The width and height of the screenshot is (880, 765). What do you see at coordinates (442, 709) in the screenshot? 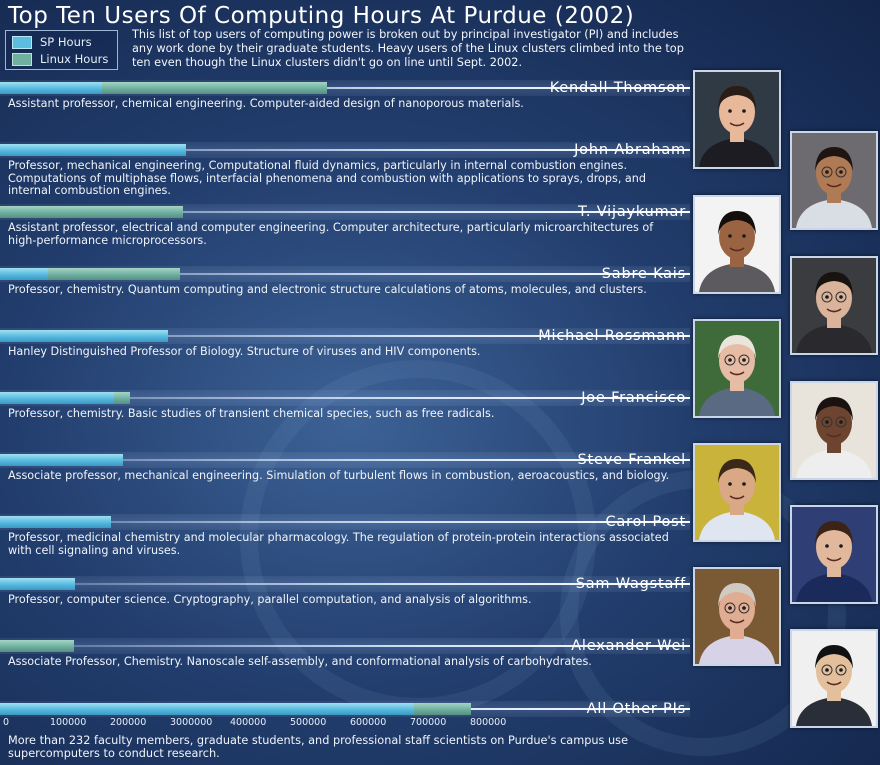
I see `bar-linux-all-other-pis` at bounding box center [442, 709].